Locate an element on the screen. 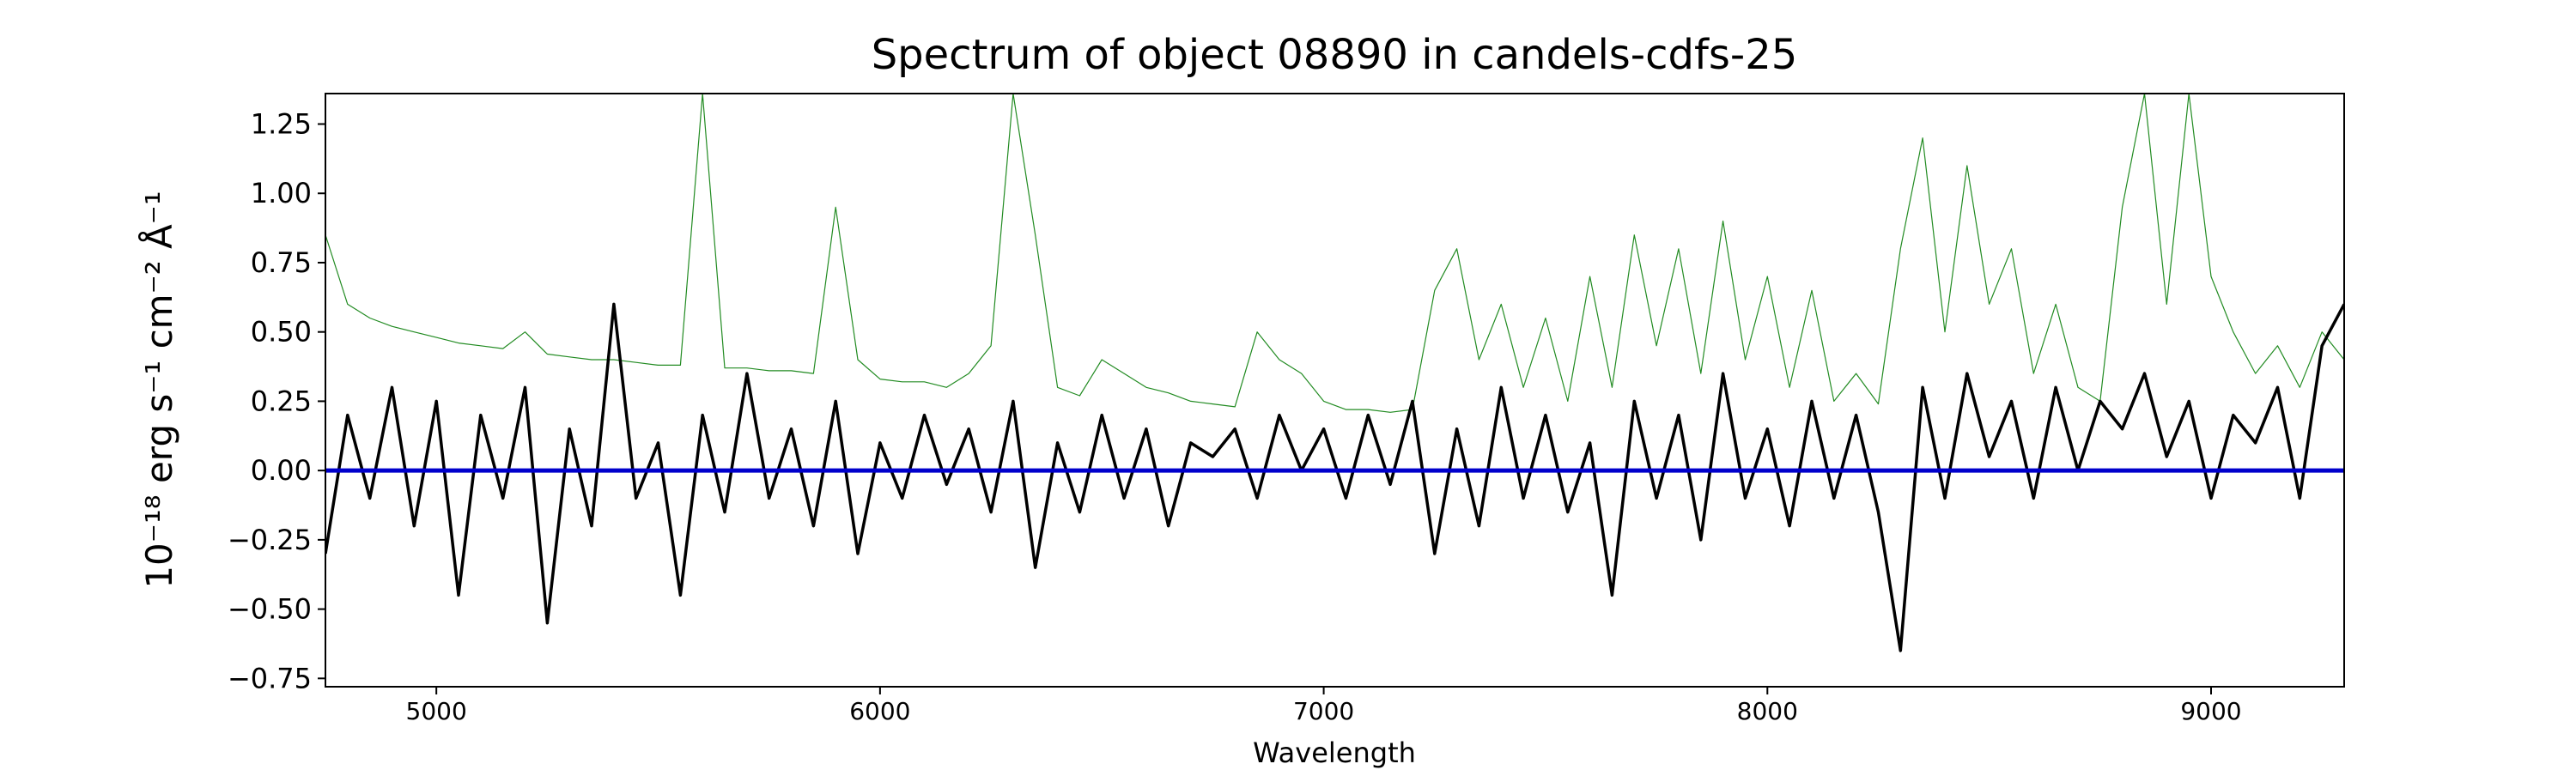  y-tick-label: −0.50 is located at coordinates (270, 610).